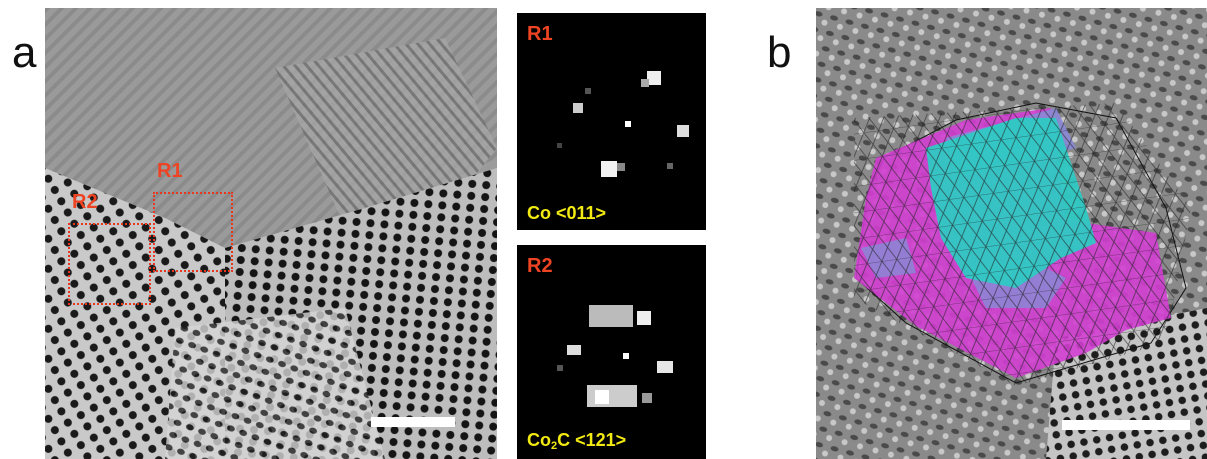 Image resolution: width=1207 pixels, height=459 pixels. I want to click on roi-box-r1, so click(193, 232).